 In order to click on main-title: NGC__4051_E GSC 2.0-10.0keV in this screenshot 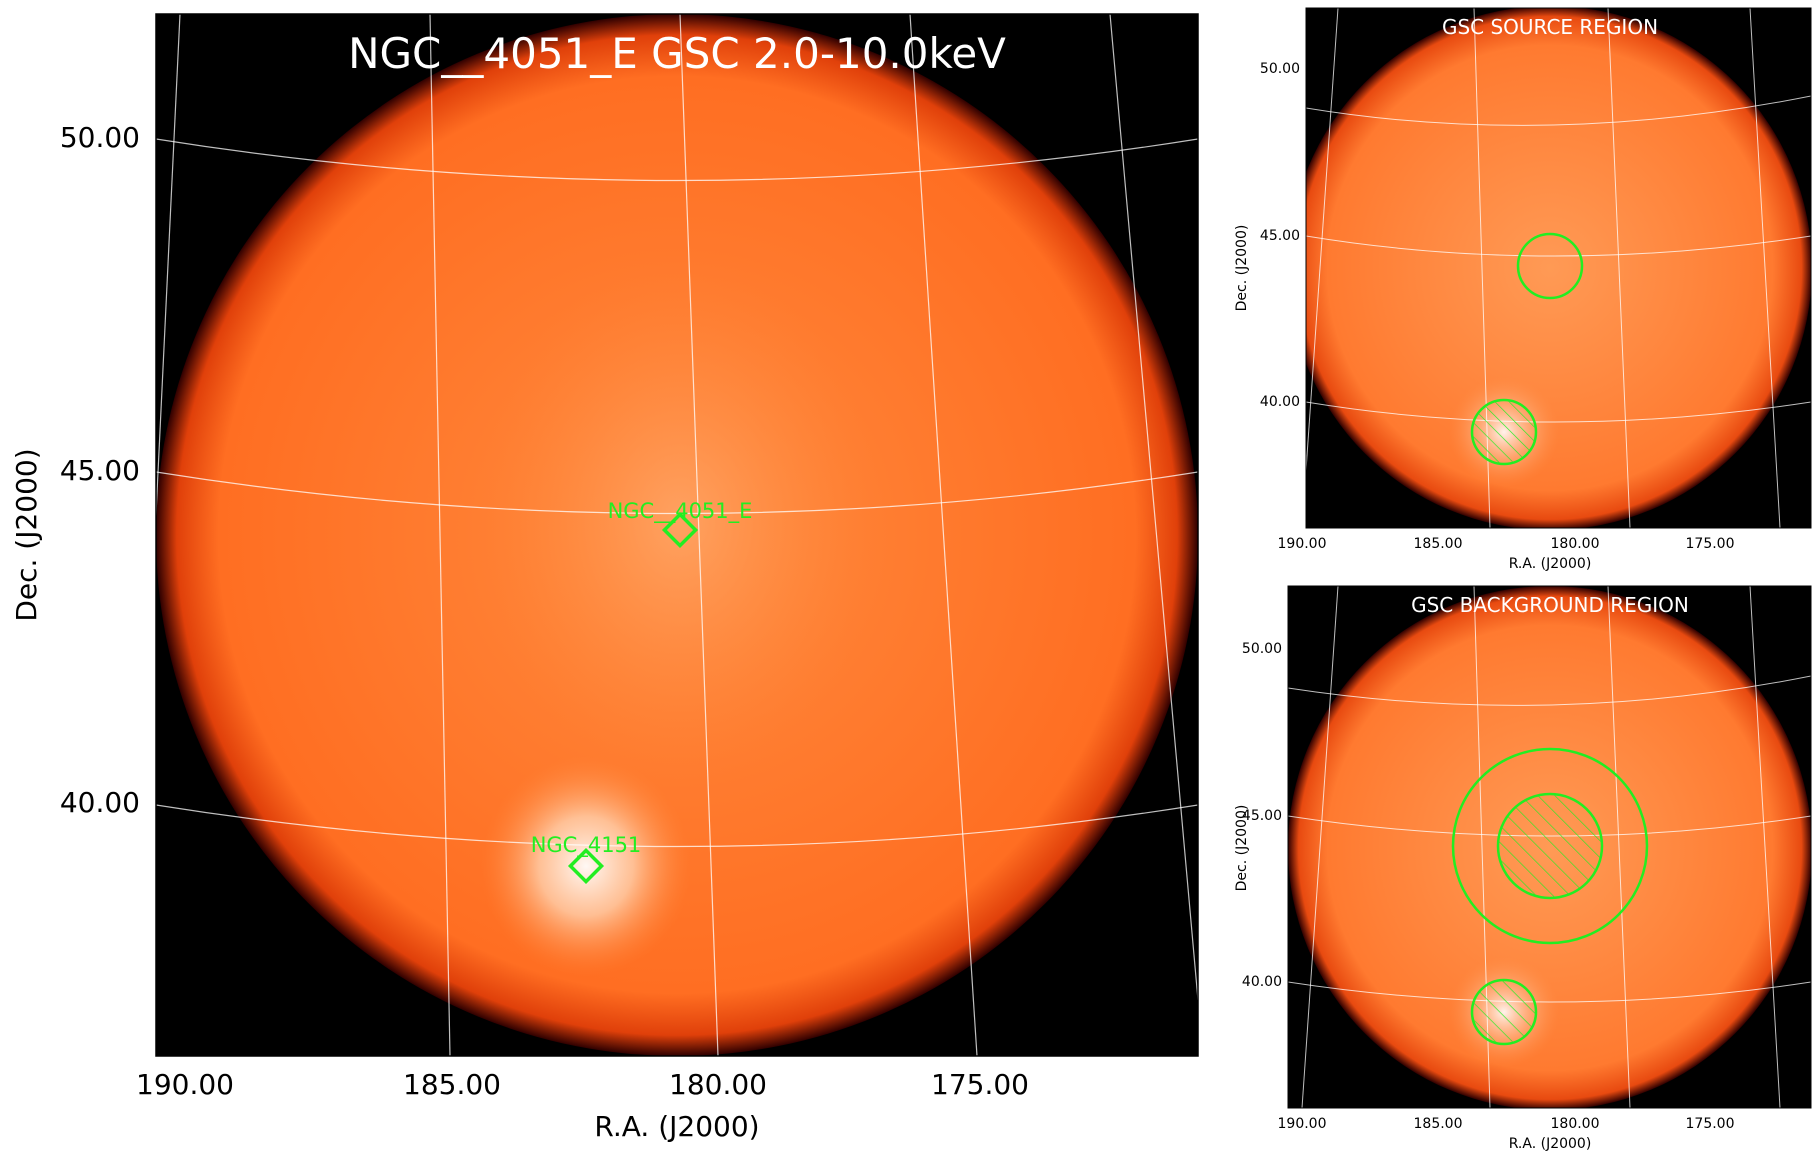, I will do `click(677, 53)`.